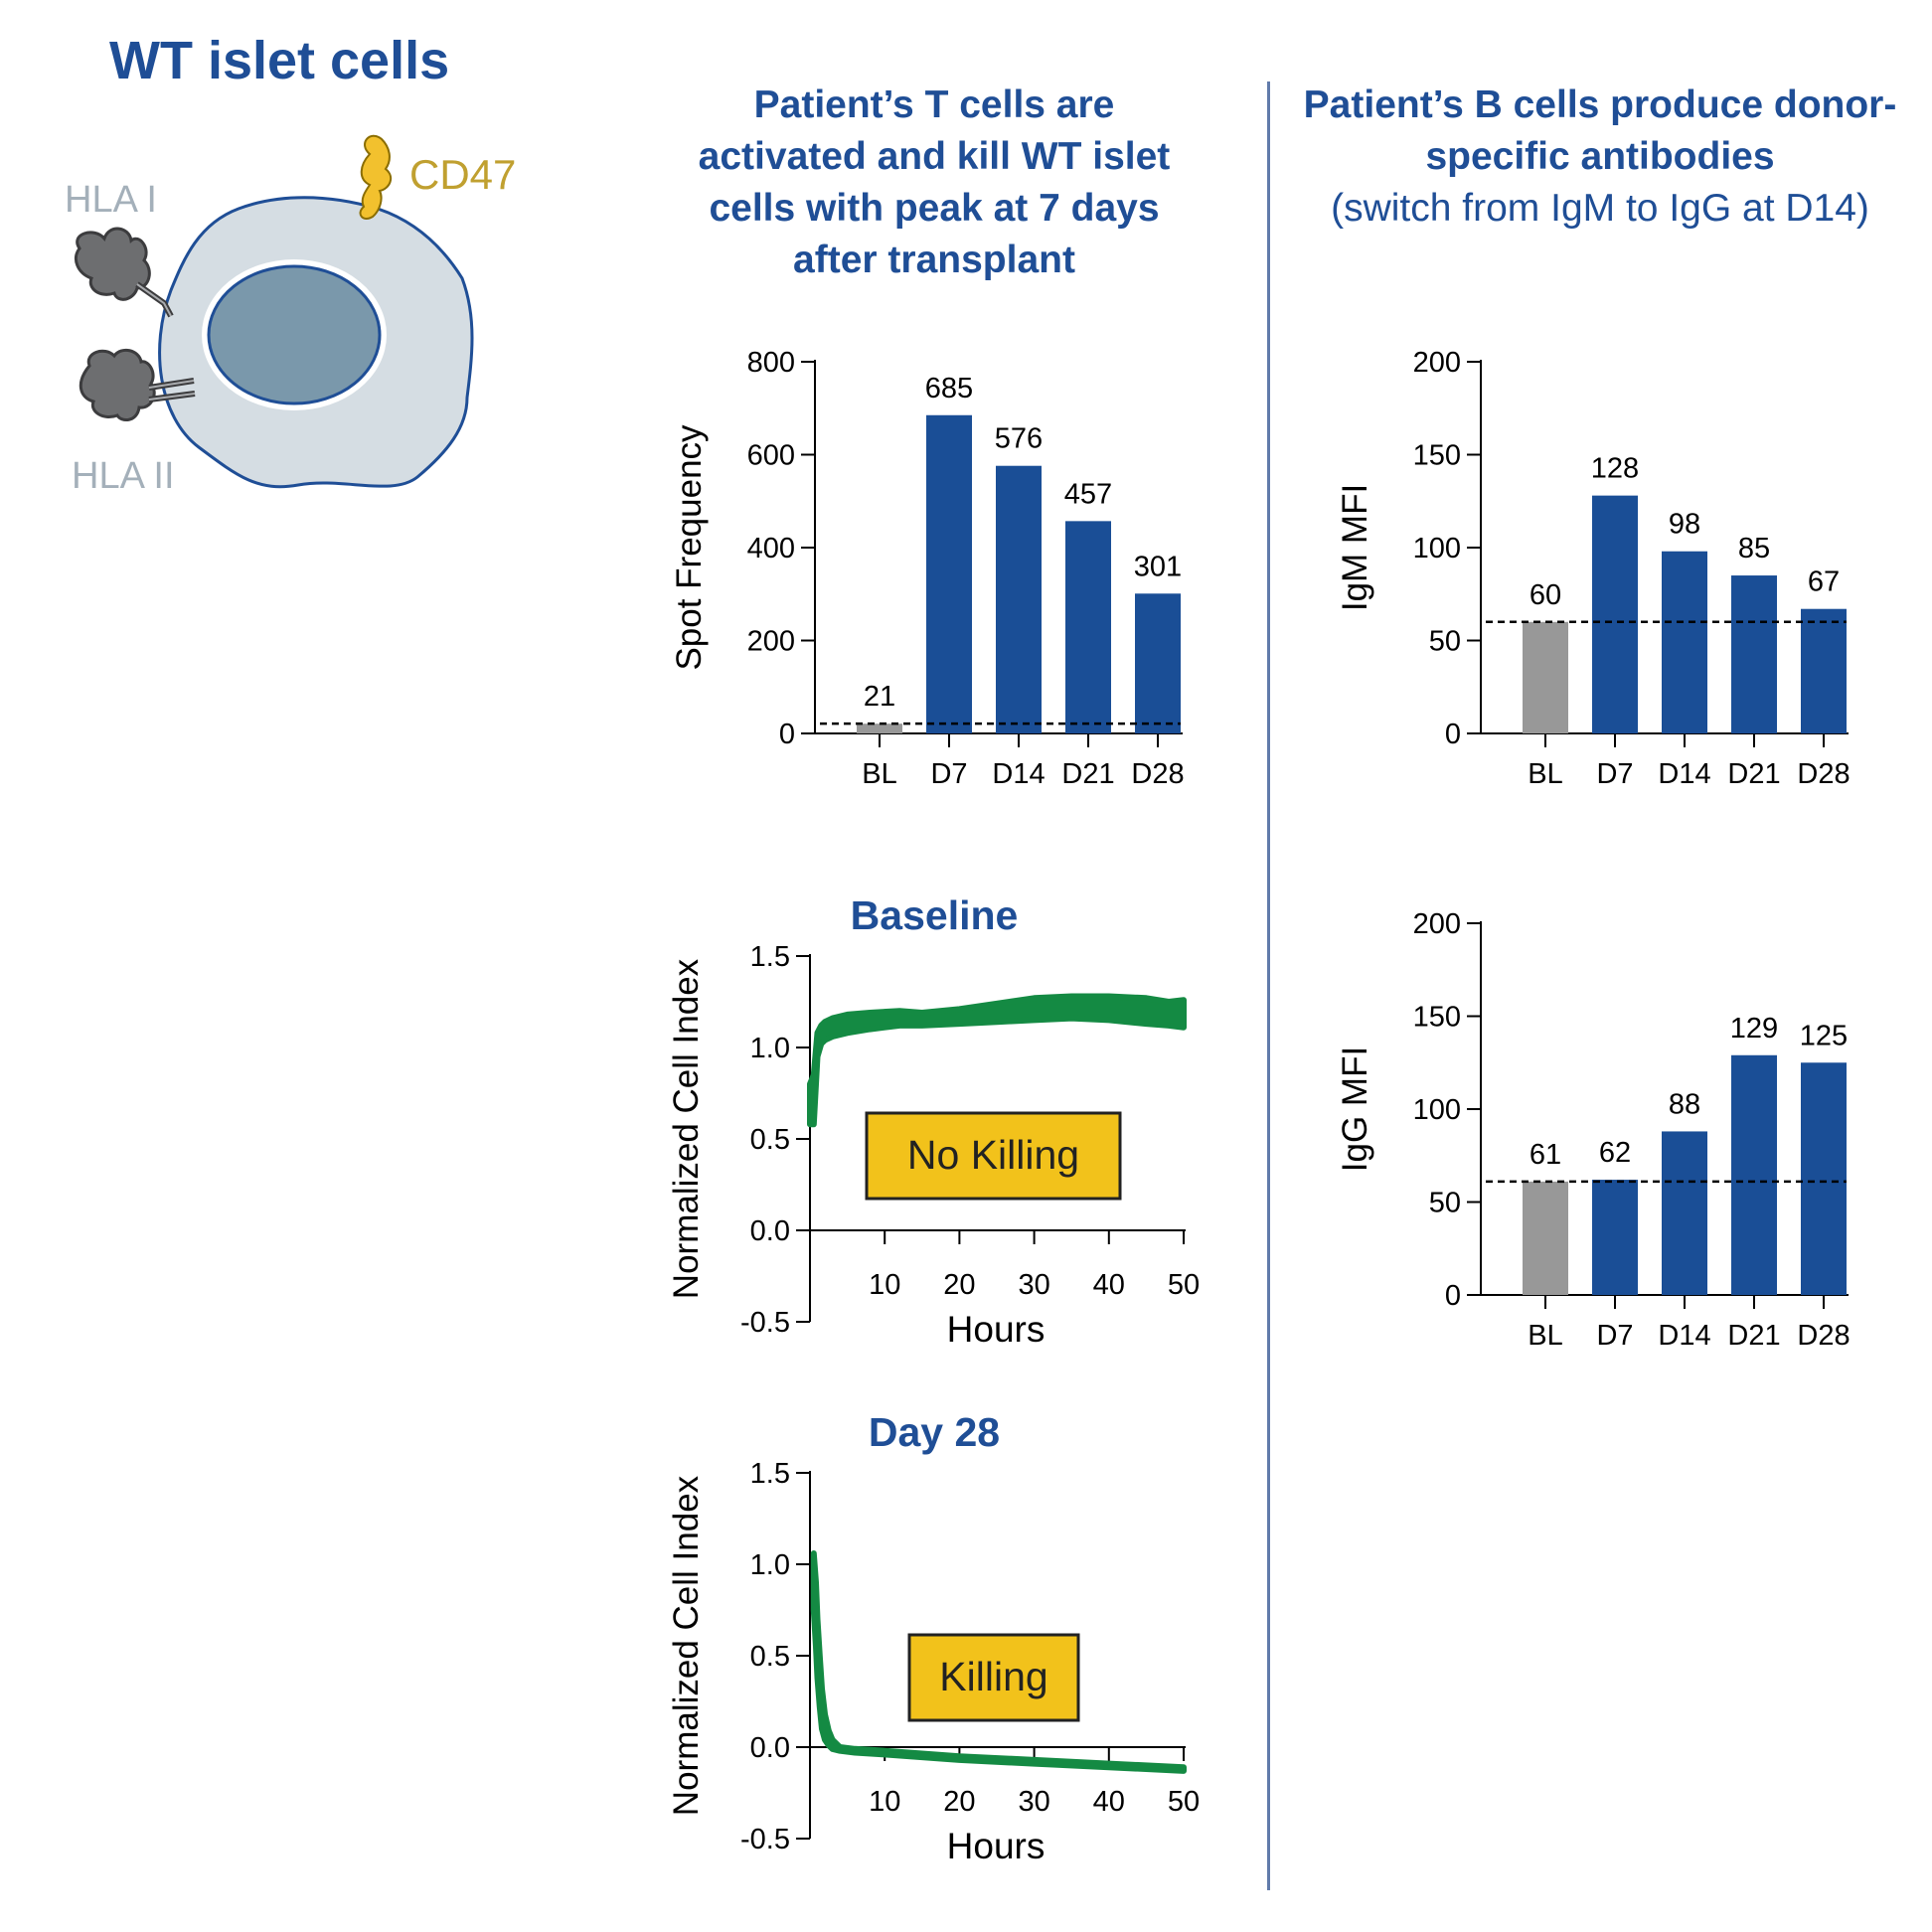 The image size is (1932, 1932). What do you see at coordinates (993, 1155) in the screenshot?
I see `annotation-text: No Killing` at bounding box center [993, 1155].